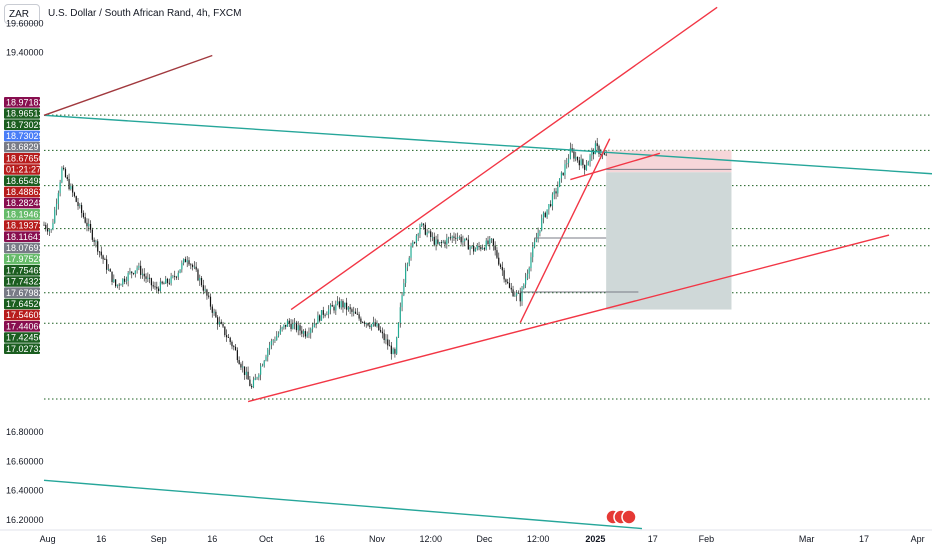 This screenshot has height=550, width=932. What do you see at coordinates (25, 520) in the screenshot?
I see `price-tick-label: 16.20000` at bounding box center [25, 520].